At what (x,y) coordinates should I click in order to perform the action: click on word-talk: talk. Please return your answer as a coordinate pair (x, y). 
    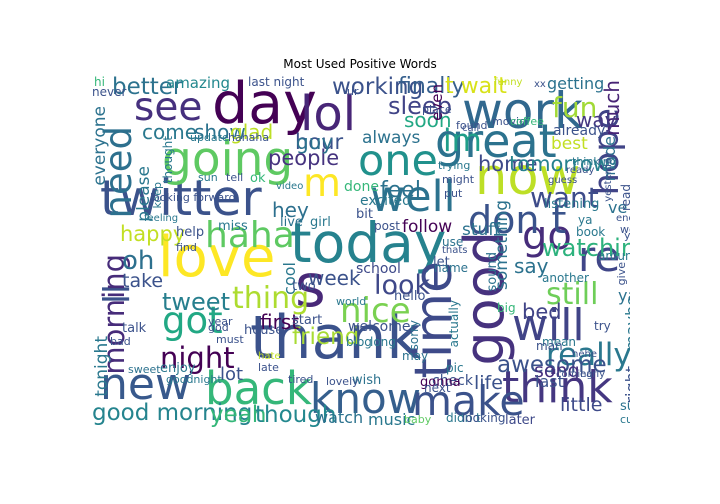
    Looking at the image, I should click on (134, 328).